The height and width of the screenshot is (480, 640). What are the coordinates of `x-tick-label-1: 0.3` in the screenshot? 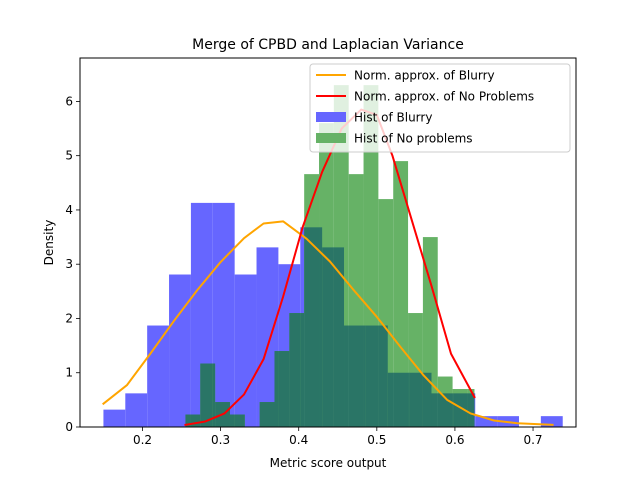 It's located at (220, 440).